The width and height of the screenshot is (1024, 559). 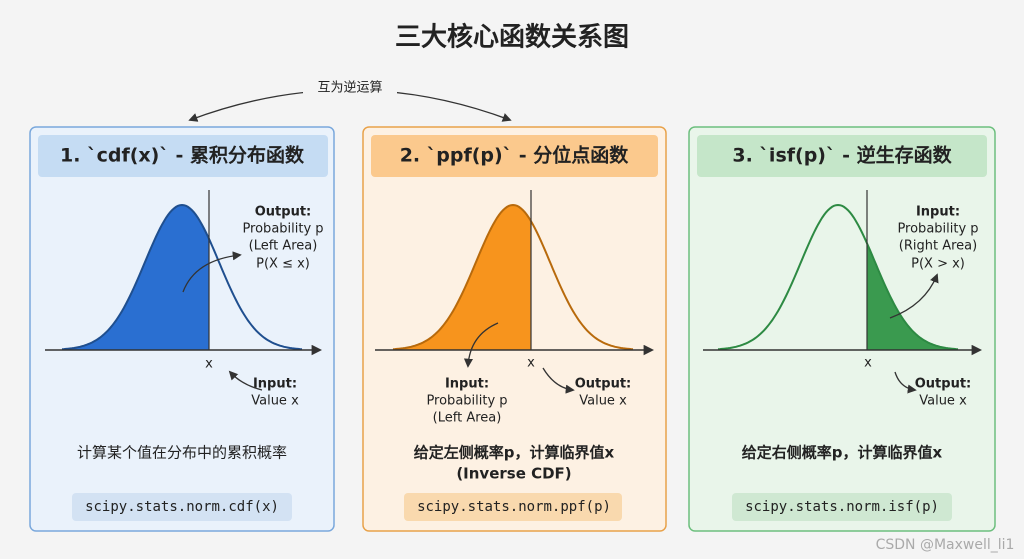 What do you see at coordinates (283, 264) in the screenshot?
I see `label: P(X ≤ x)` at bounding box center [283, 264].